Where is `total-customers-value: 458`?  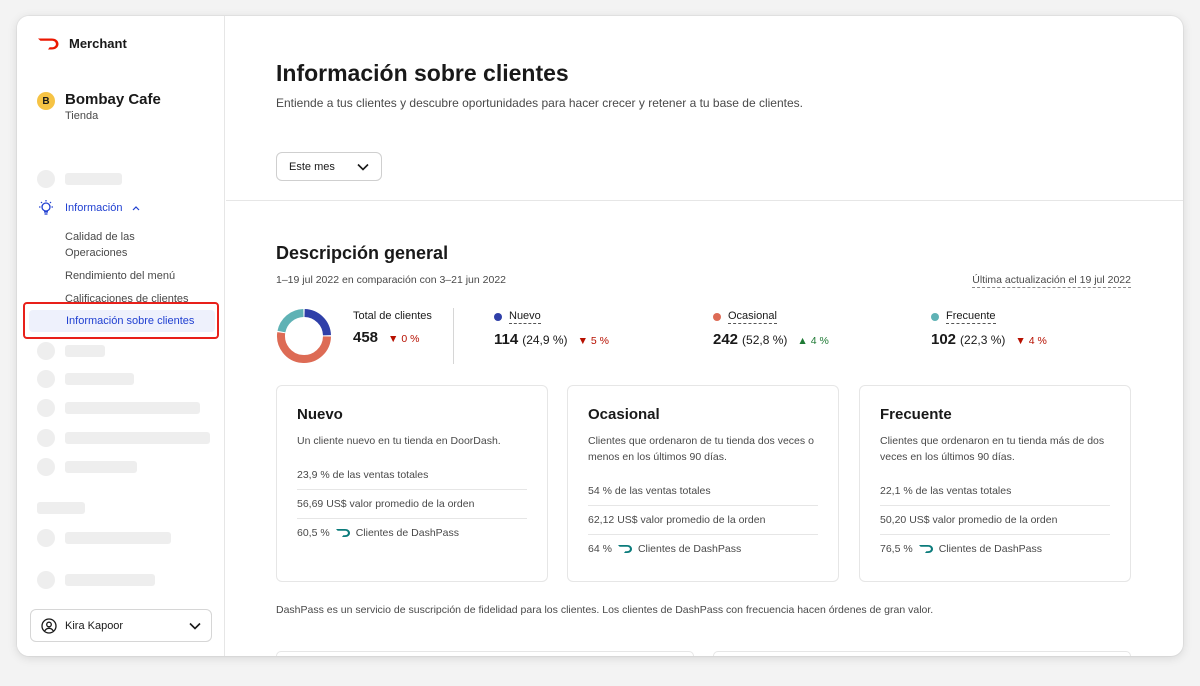
total-customers-value: 458 is located at coordinates (366, 337).